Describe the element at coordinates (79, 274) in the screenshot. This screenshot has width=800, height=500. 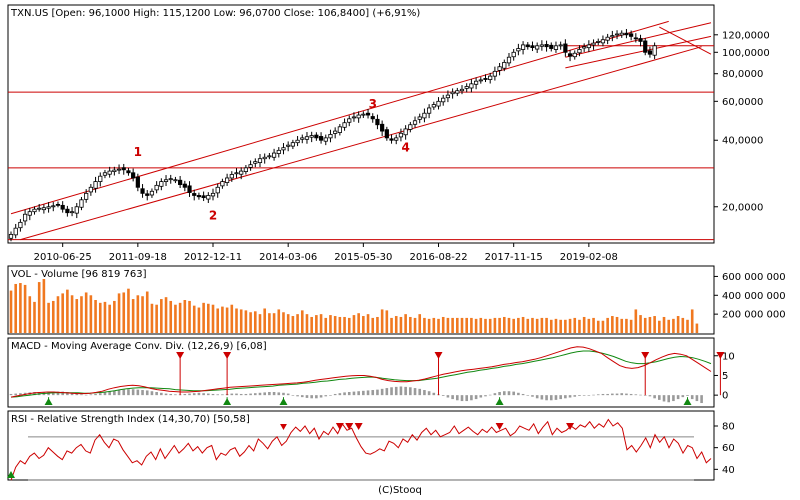
I see `volume-title: VOL - Volume [96 819 763]` at that location.